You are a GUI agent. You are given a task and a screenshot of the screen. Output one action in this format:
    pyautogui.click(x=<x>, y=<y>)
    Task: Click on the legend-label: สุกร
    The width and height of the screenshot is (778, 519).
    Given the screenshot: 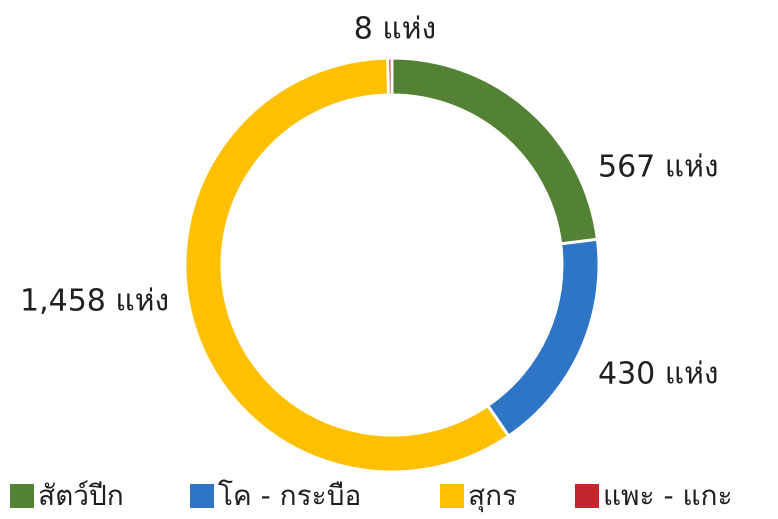 What is the action you would take?
    pyautogui.click(x=492, y=496)
    